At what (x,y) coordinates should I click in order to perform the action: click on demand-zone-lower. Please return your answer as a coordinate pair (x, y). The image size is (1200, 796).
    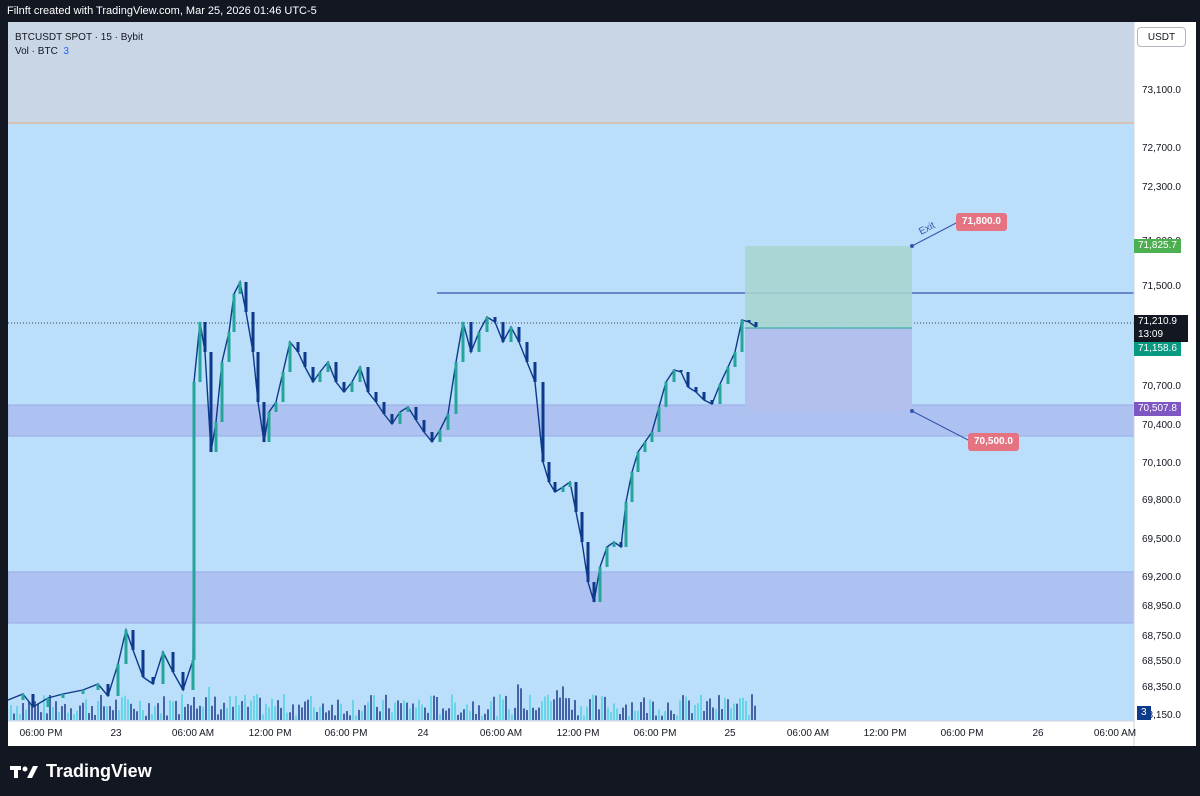
    Looking at the image, I should click on (571, 597).